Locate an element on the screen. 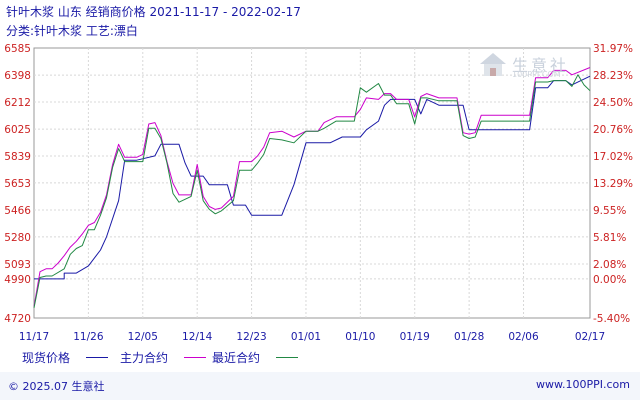  y-tick-left: 5839 is located at coordinates (17, 157).